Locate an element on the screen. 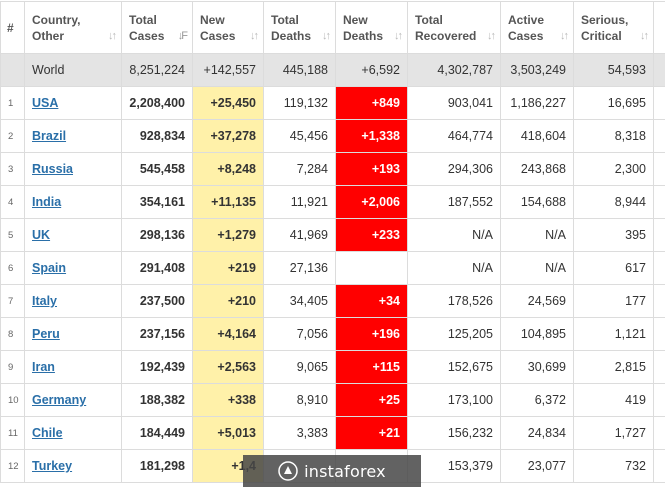 The height and width of the screenshot is (487, 665). country-link: Turkey is located at coordinates (52, 466).